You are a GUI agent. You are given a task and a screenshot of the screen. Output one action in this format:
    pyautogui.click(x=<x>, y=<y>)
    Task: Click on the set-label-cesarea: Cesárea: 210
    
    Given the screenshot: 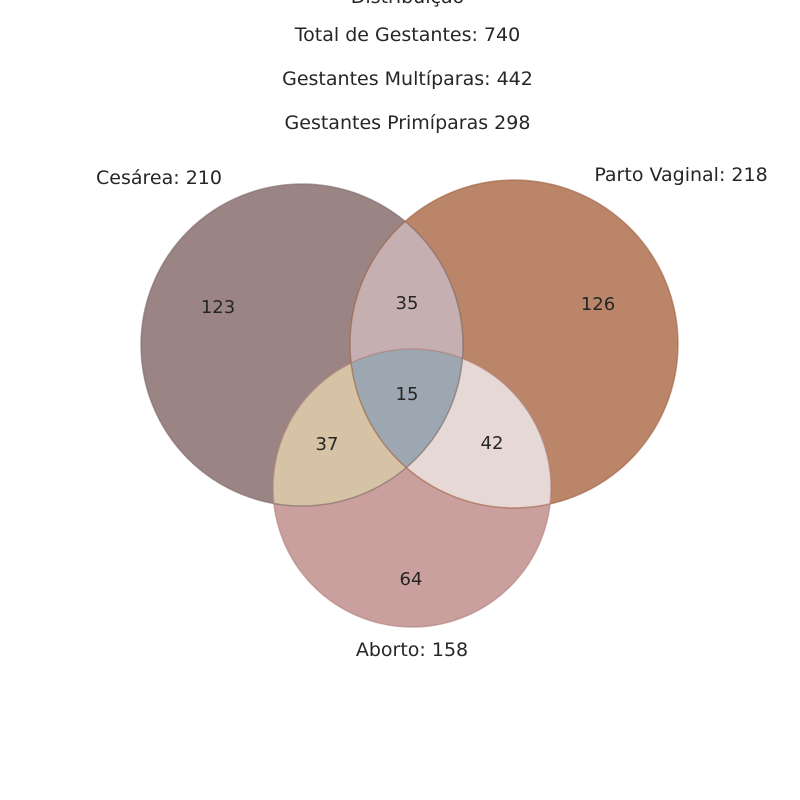 What is the action you would take?
    pyautogui.click(x=159, y=178)
    